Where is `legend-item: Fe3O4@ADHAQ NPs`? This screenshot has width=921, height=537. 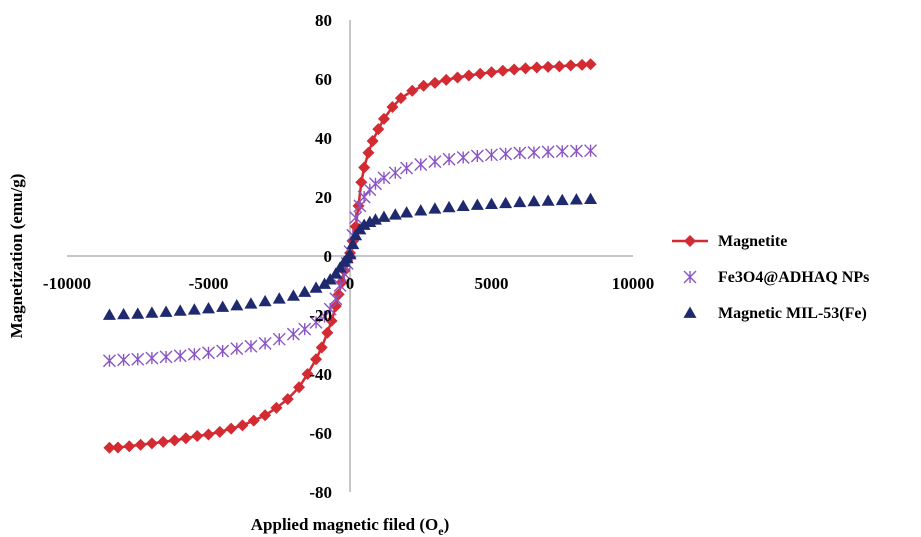 legend-item: Fe3O4@ADHAQ NPs is located at coordinates (776, 277).